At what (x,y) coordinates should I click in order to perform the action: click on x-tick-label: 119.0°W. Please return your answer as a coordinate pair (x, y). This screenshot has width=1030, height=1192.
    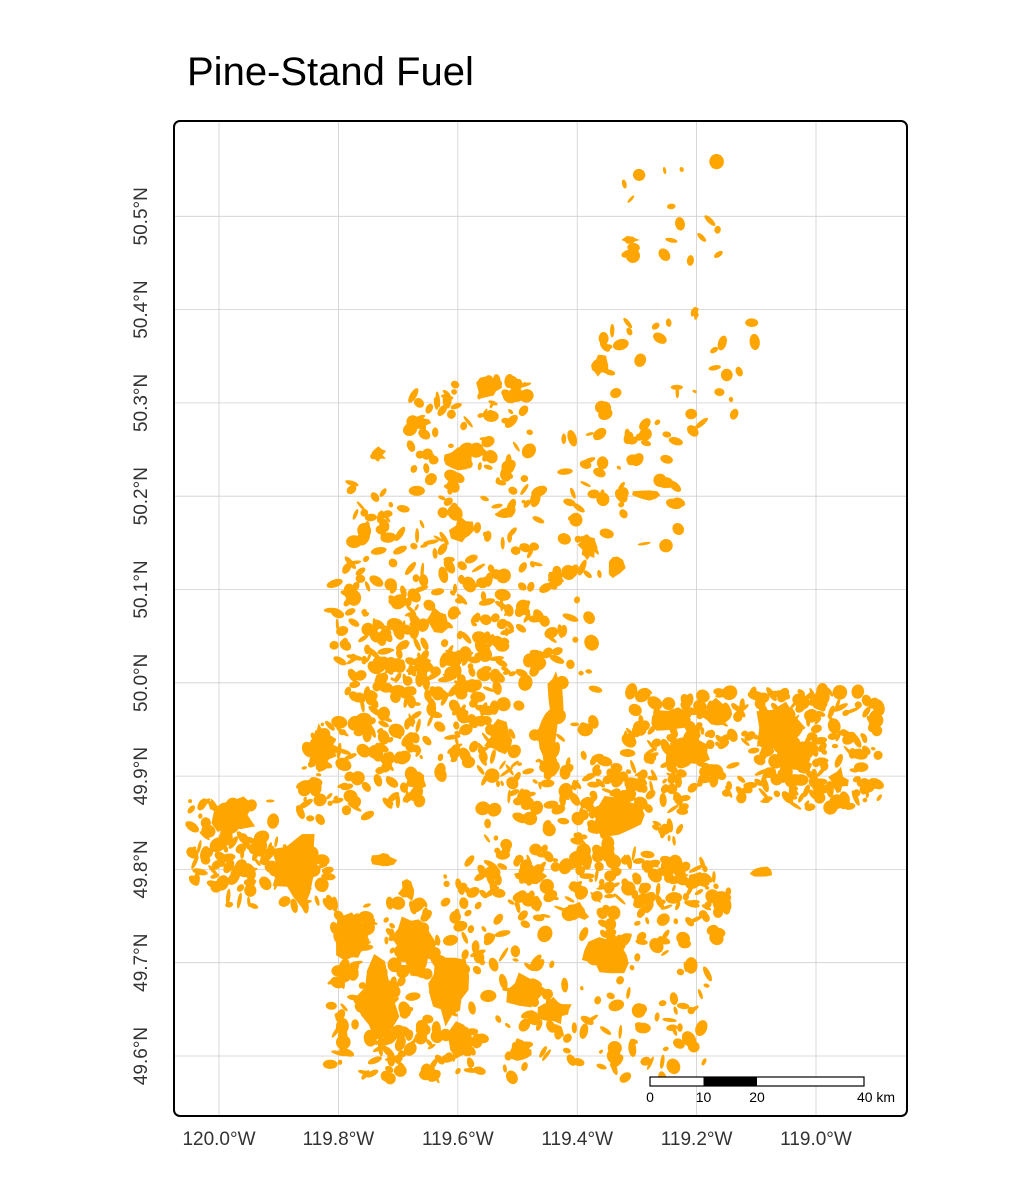
    Looking at the image, I should click on (816, 1139).